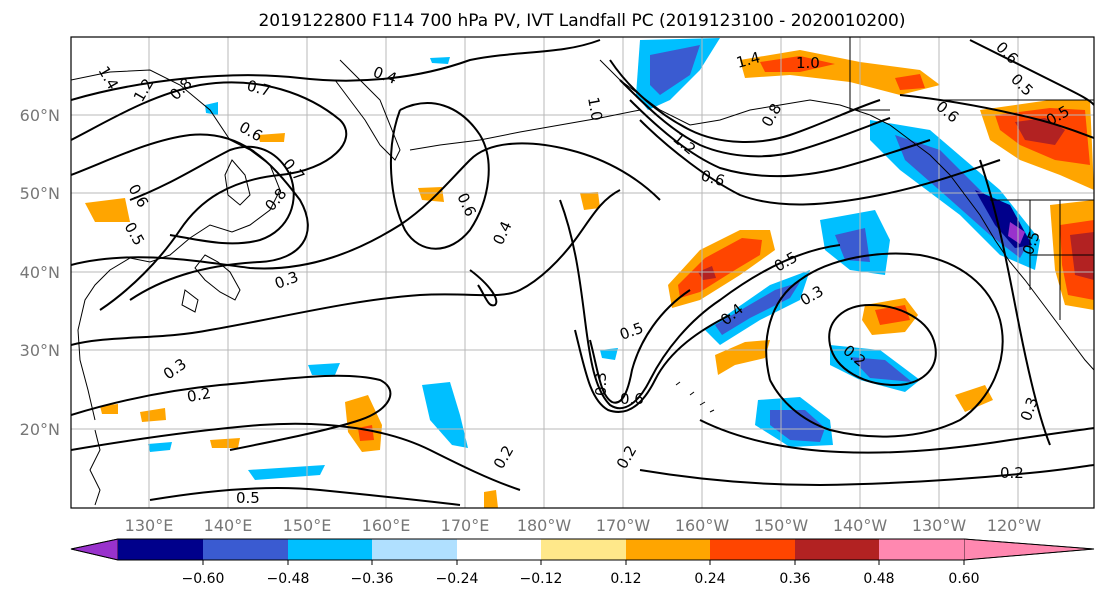  I want to click on colorbar-outline, so click(582, 549).